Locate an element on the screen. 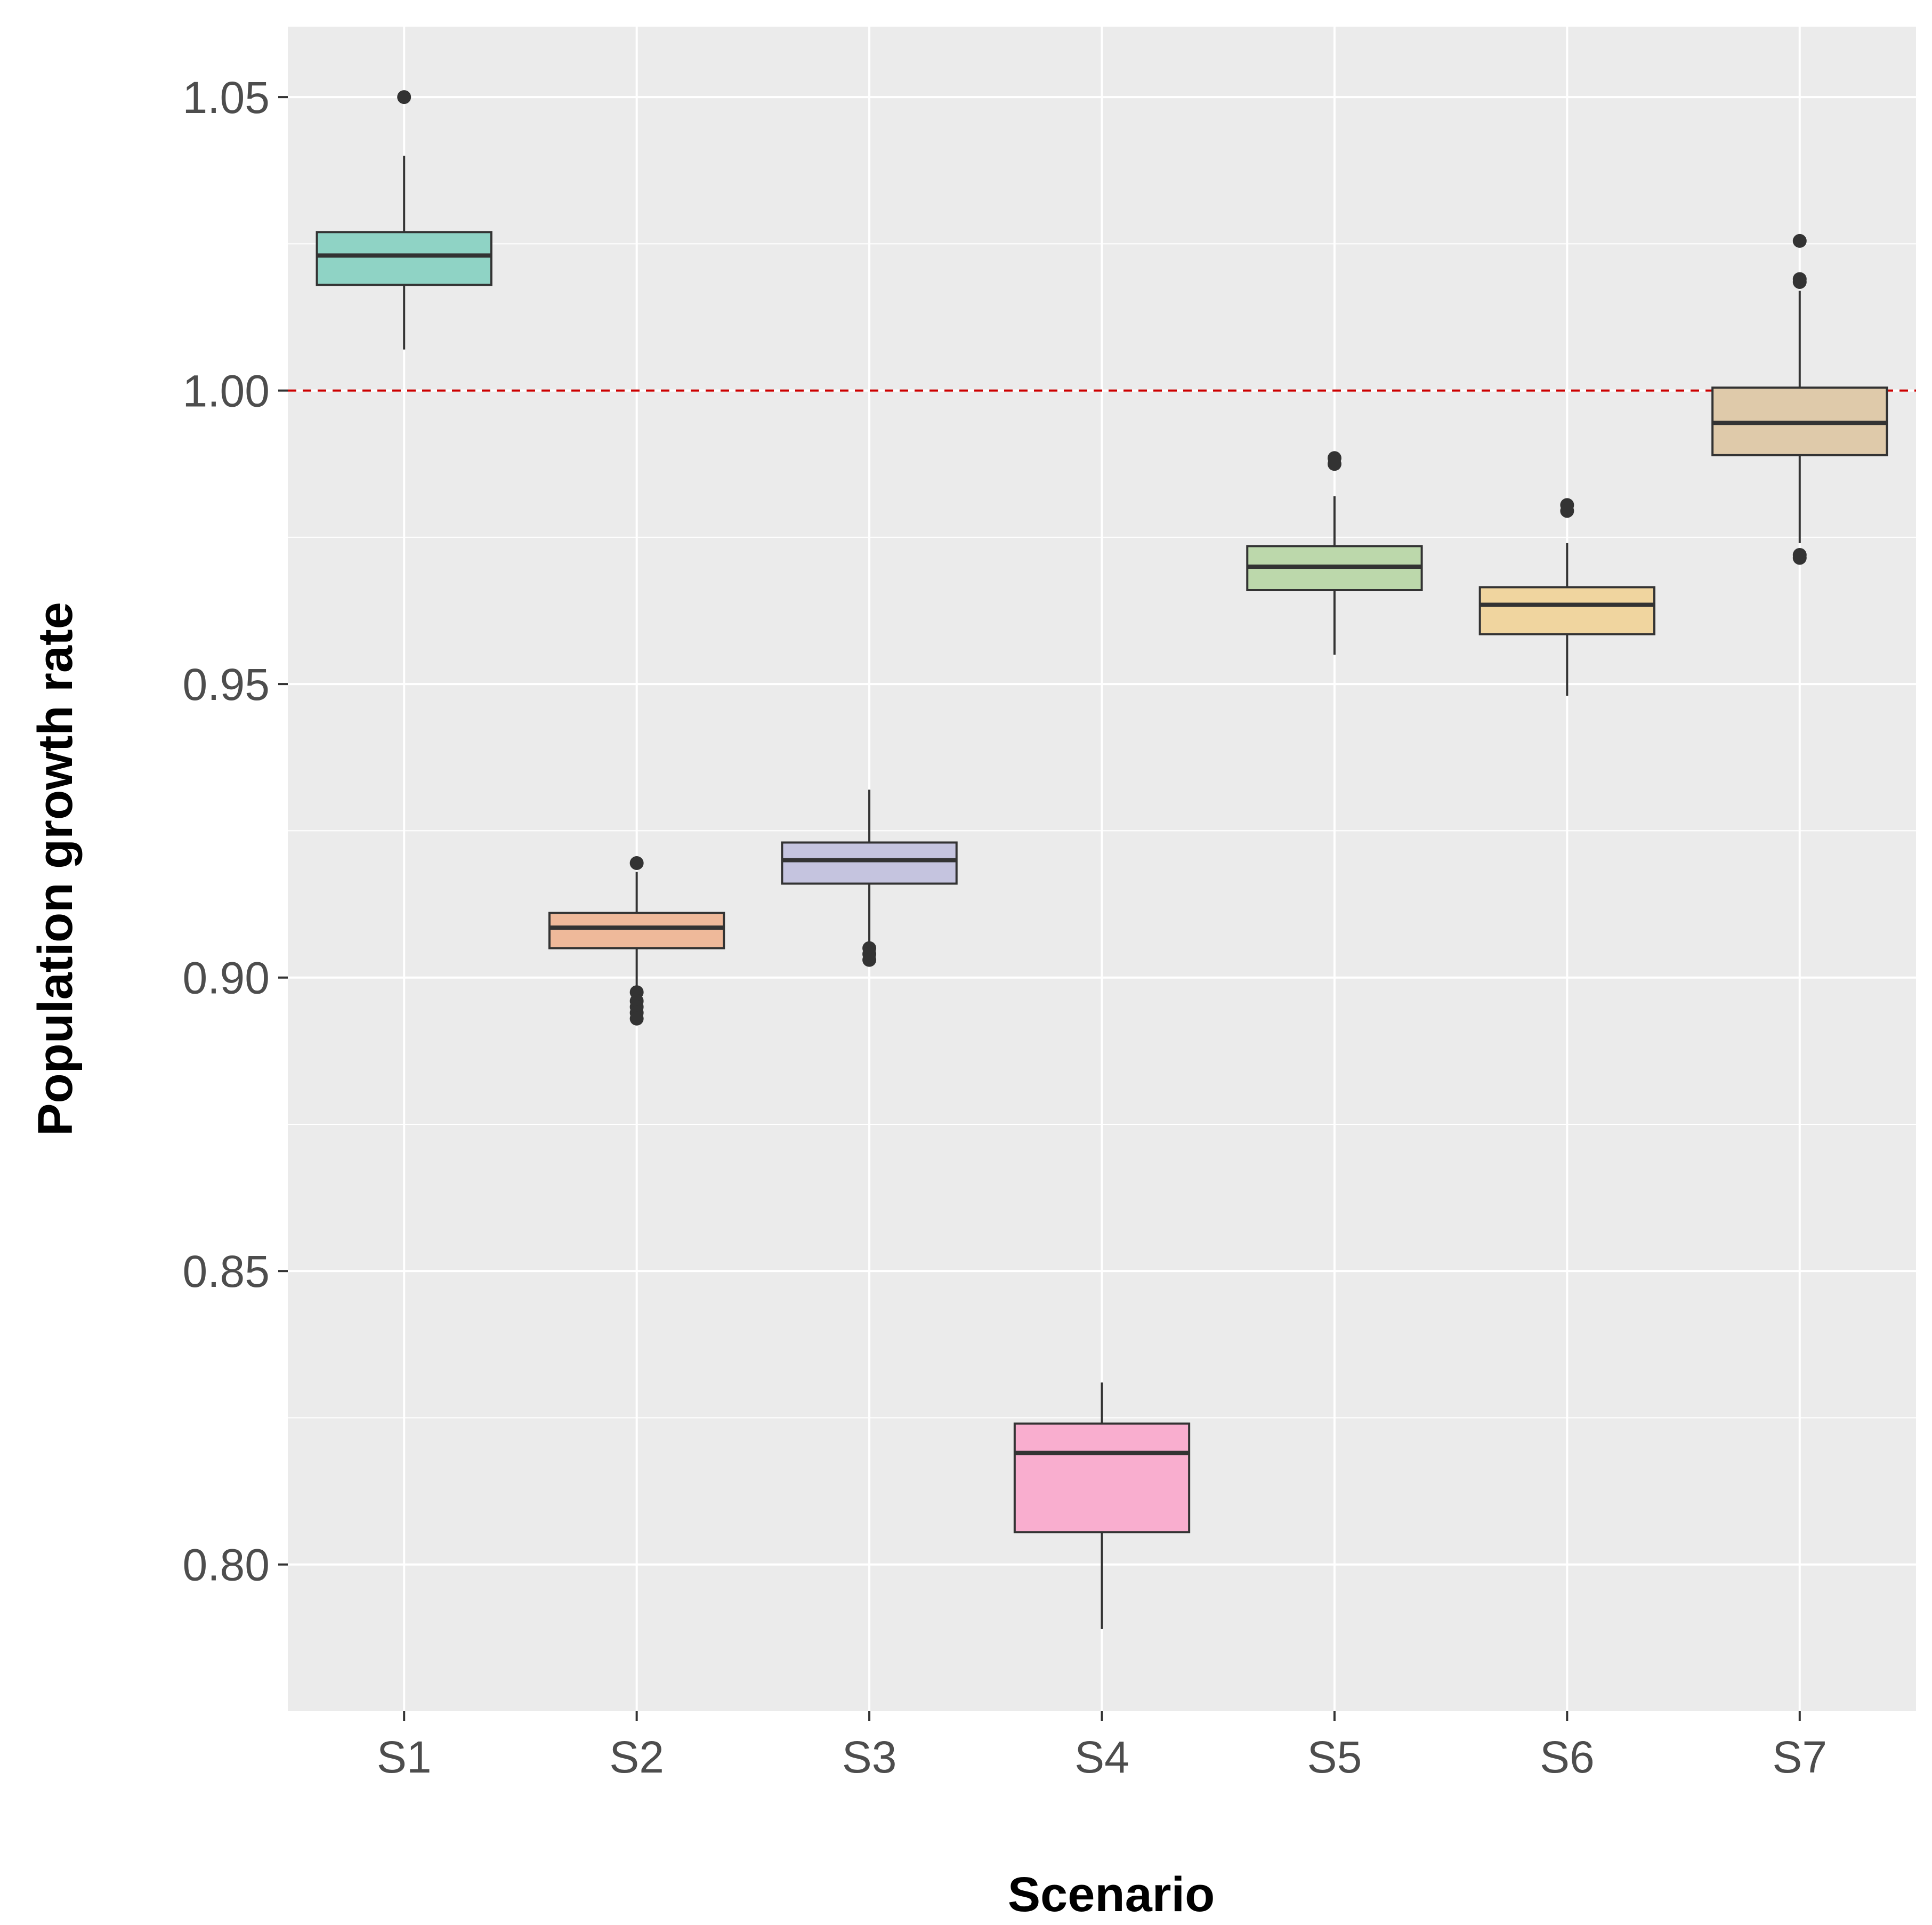 The image size is (1932, 1925). box-s2 is located at coordinates (637, 941).